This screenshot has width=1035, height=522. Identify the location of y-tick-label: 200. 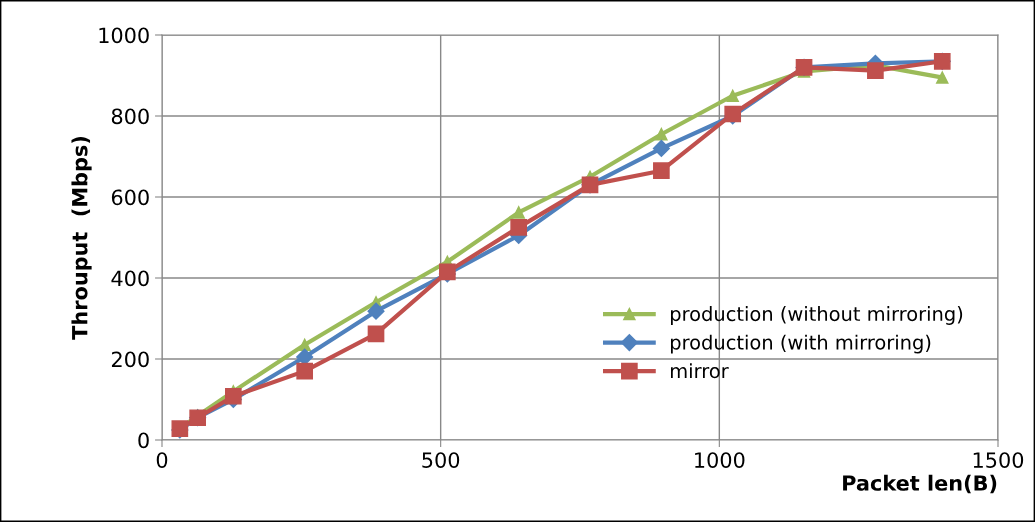
(130, 359).